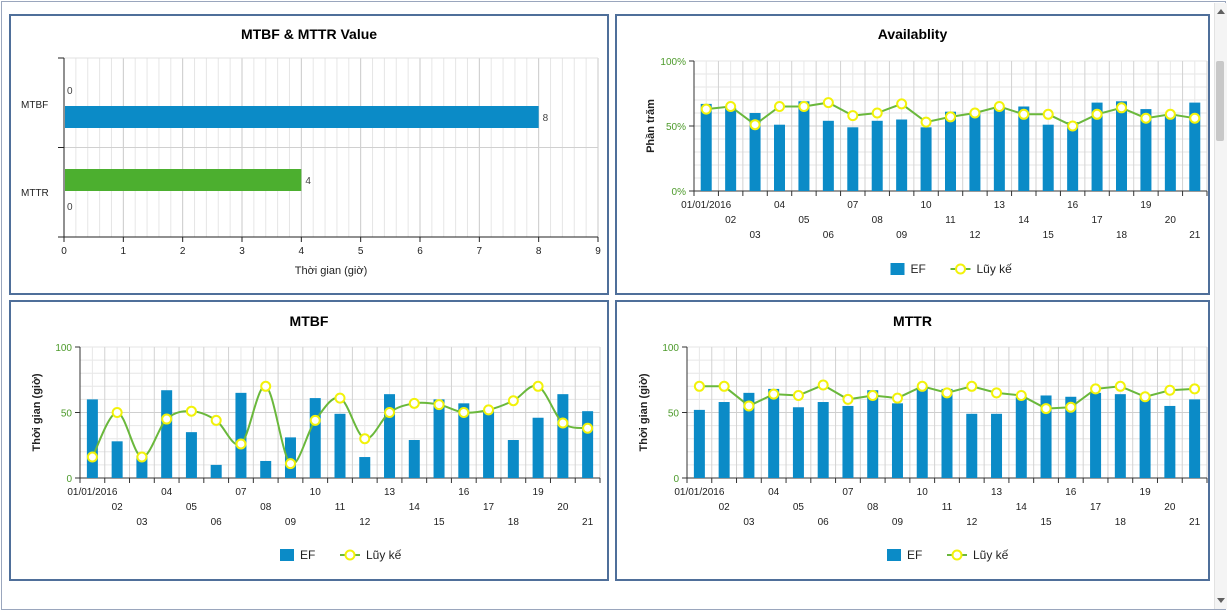 The height and width of the screenshot is (613, 1229). I want to click on scroll-thumb, so click(1220, 101).